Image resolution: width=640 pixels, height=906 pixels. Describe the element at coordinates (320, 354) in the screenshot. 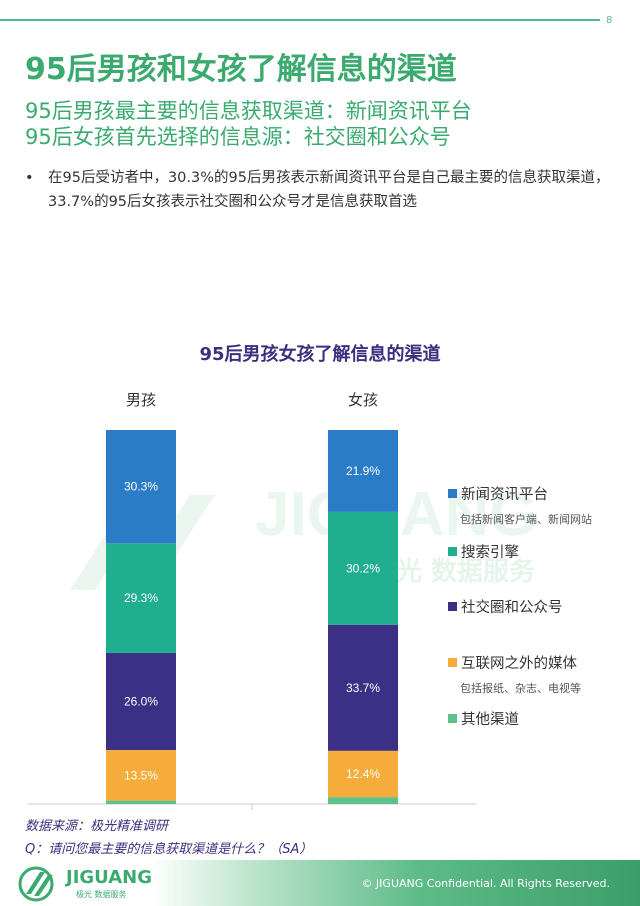

I see `chart-title: 95后男孩女孩了解信息的渠道` at that location.